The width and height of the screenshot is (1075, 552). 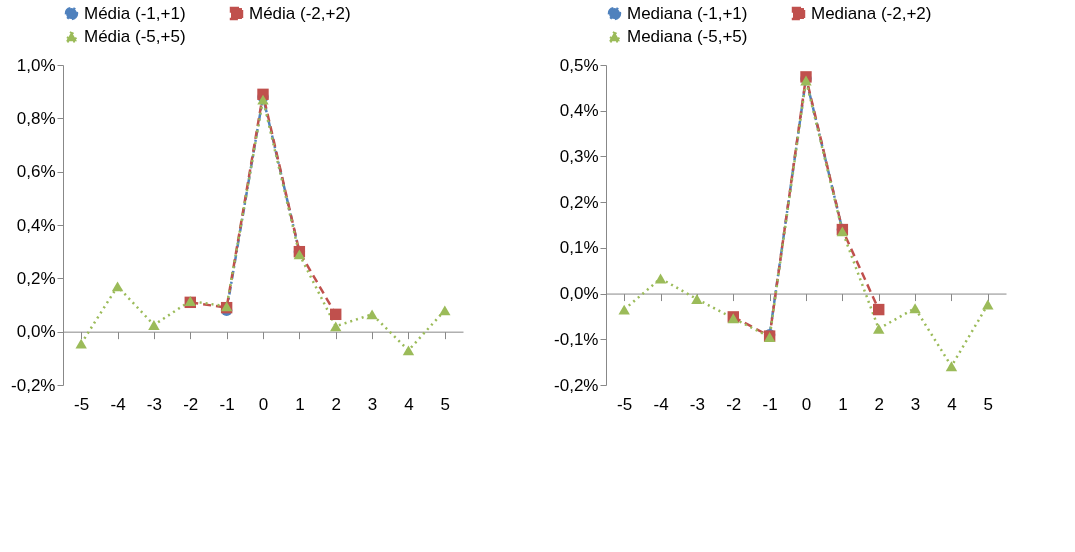 What do you see at coordinates (300, 13) in the screenshot?
I see `legend-label: Média (-2,+2)` at bounding box center [300, 13].